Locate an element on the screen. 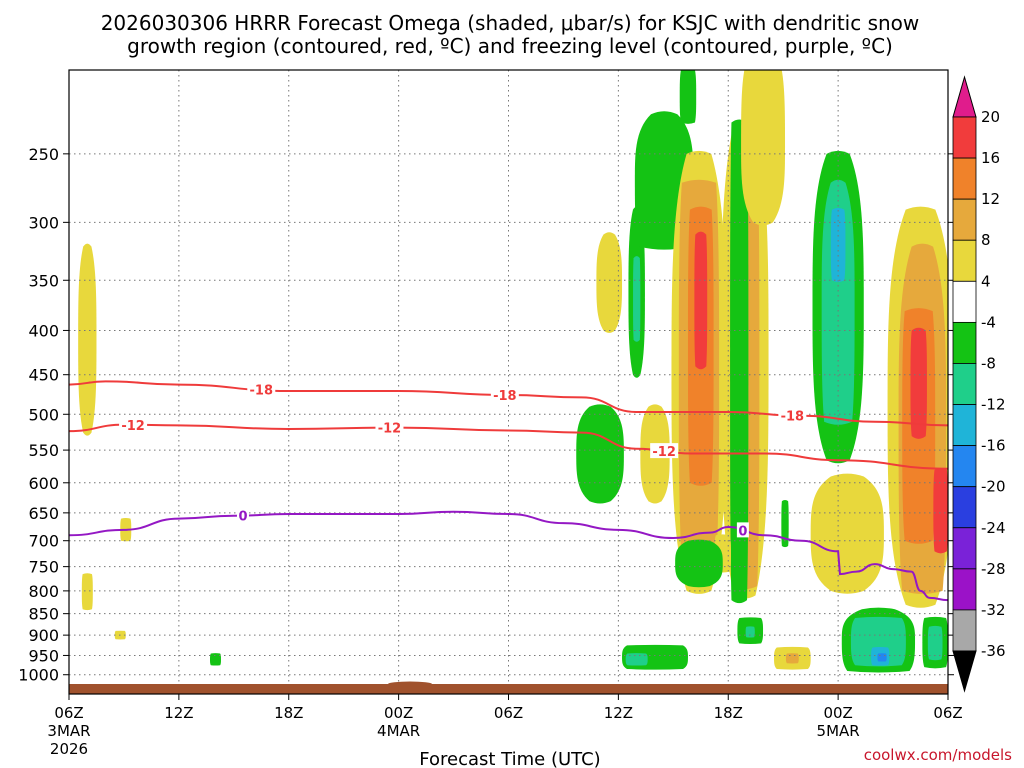 The height and width of the screenshot is (768, 1024). colorbar-label-0: 20 is located at coordinates (990, 117).